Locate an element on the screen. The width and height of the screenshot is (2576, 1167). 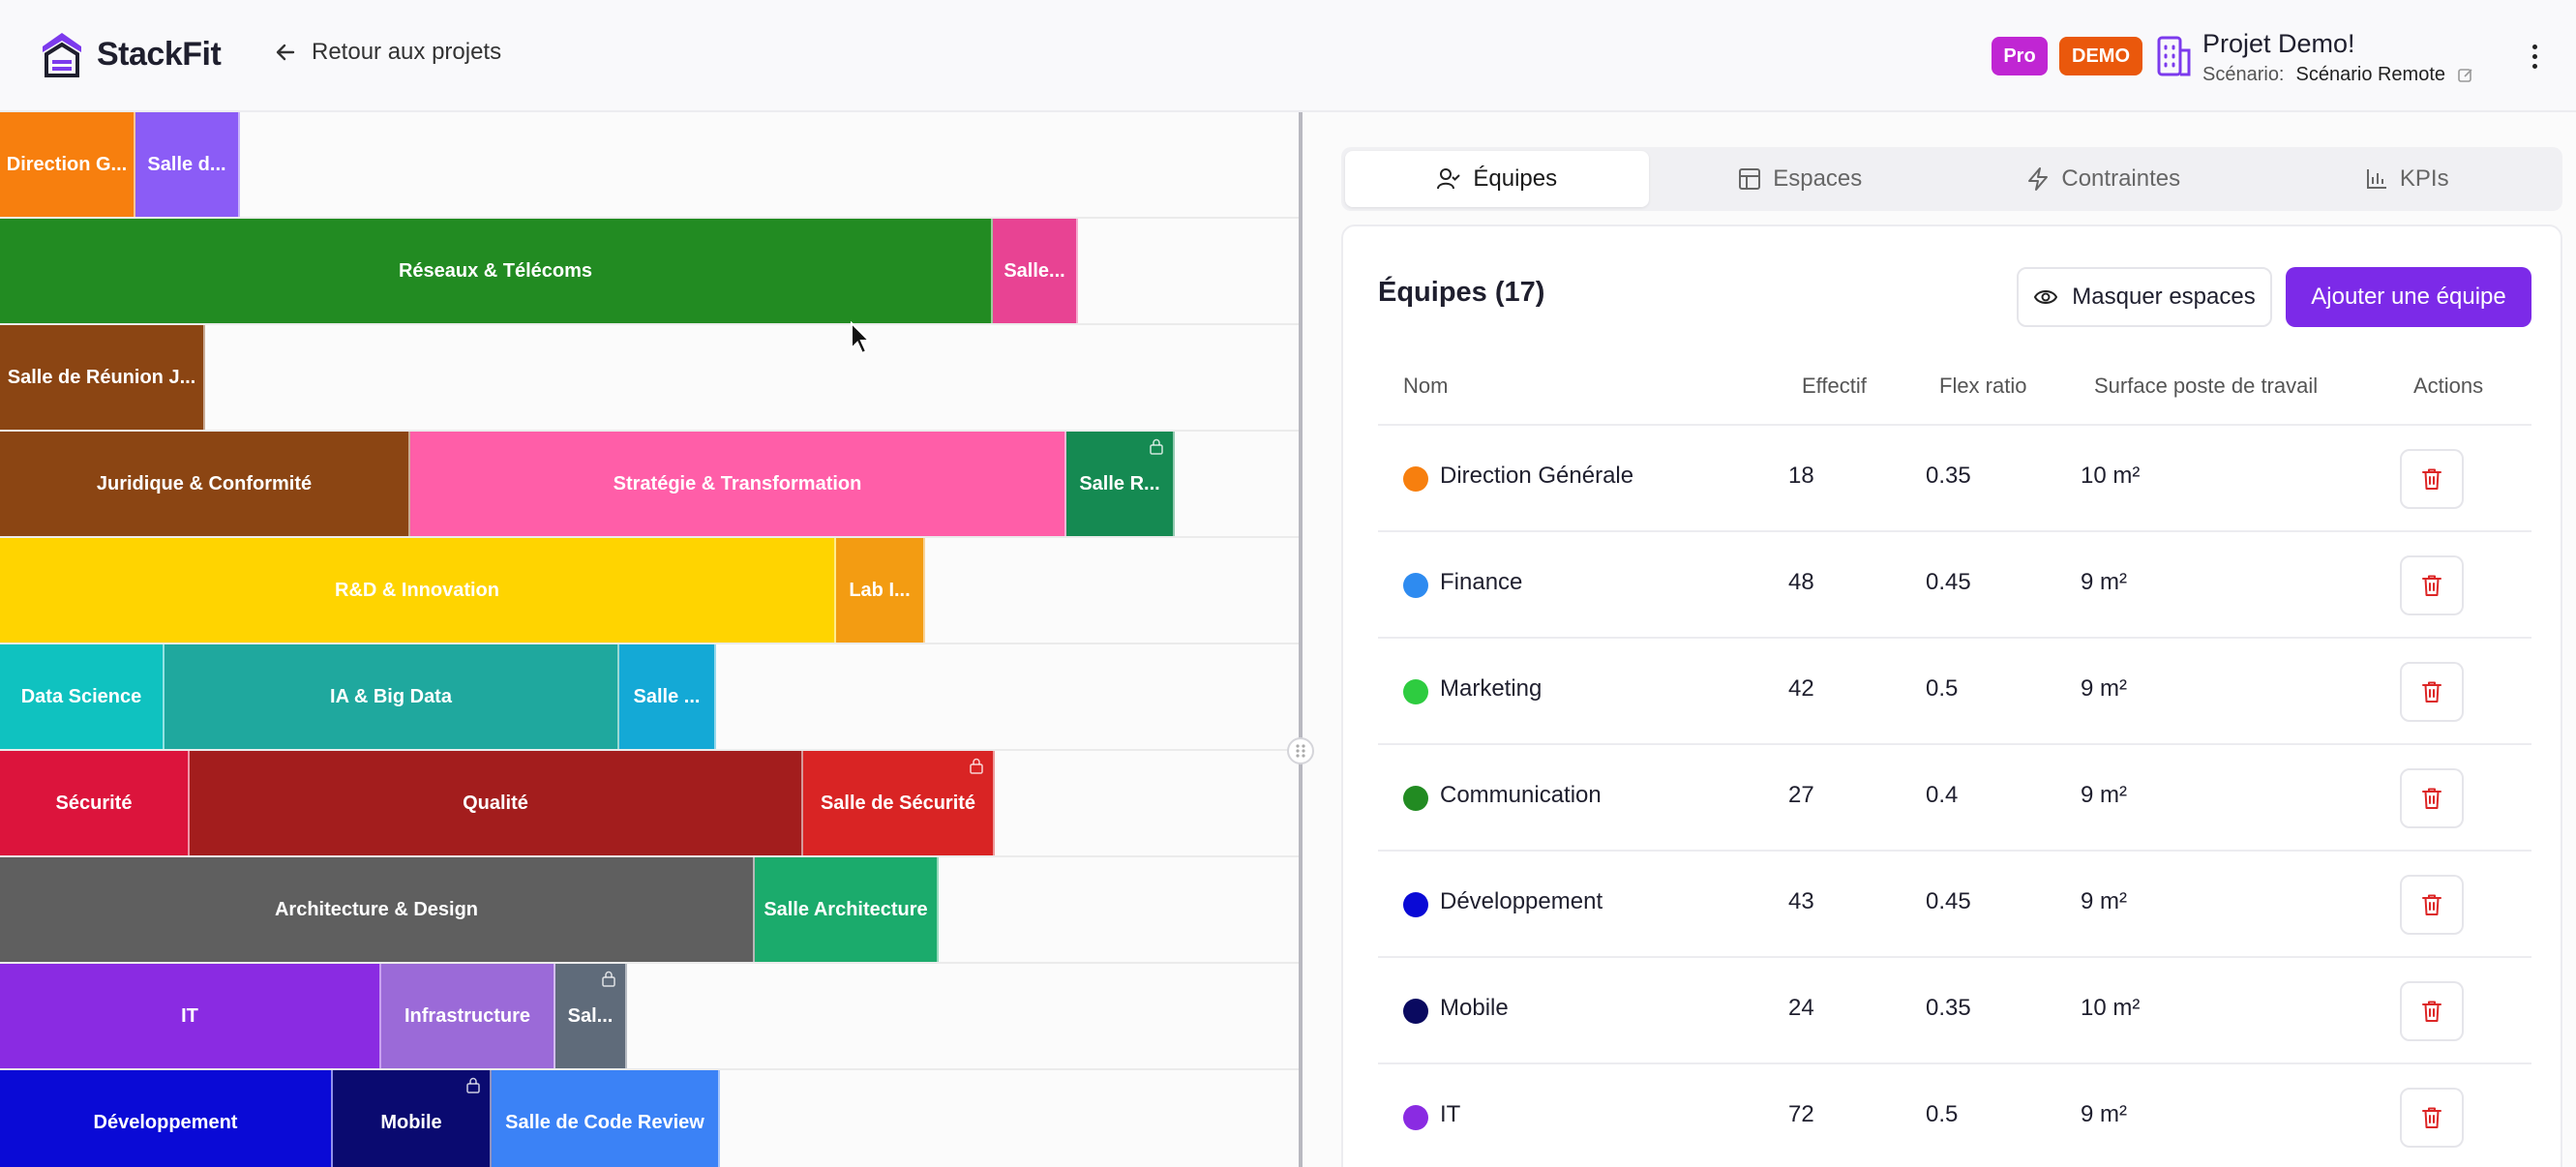
space-block: Salle Architecture is located at coordinates (847, 909).